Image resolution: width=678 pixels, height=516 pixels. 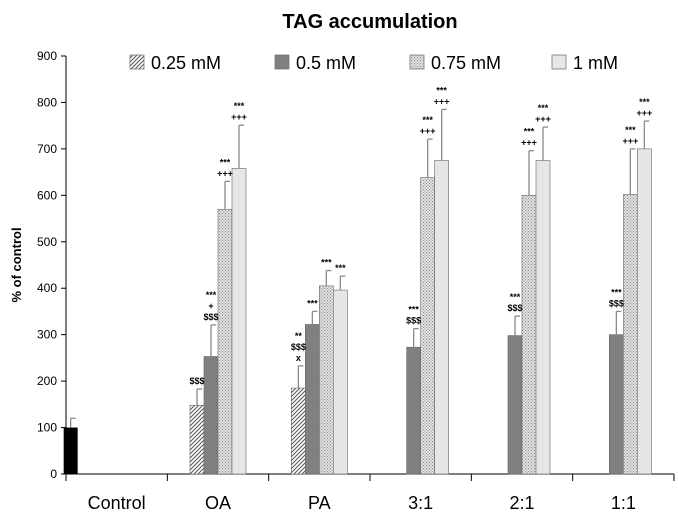 What do you see at coordinates (299, 336) in the screenshot?
I see `significance-label: **` at bounding box center [299, 336].